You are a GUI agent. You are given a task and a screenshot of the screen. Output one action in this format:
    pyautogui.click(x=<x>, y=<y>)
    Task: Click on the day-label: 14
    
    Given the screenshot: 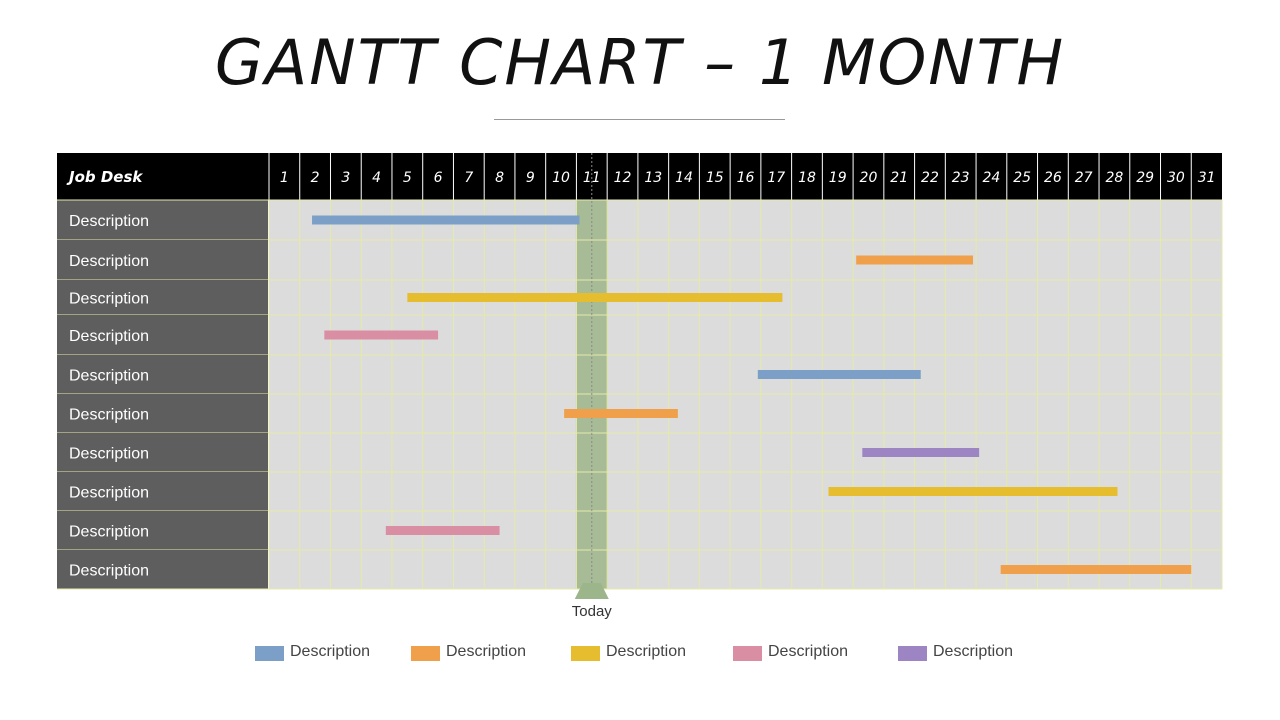 What is the action you would take?
    pyautogui.click(x=684, y=178)
    